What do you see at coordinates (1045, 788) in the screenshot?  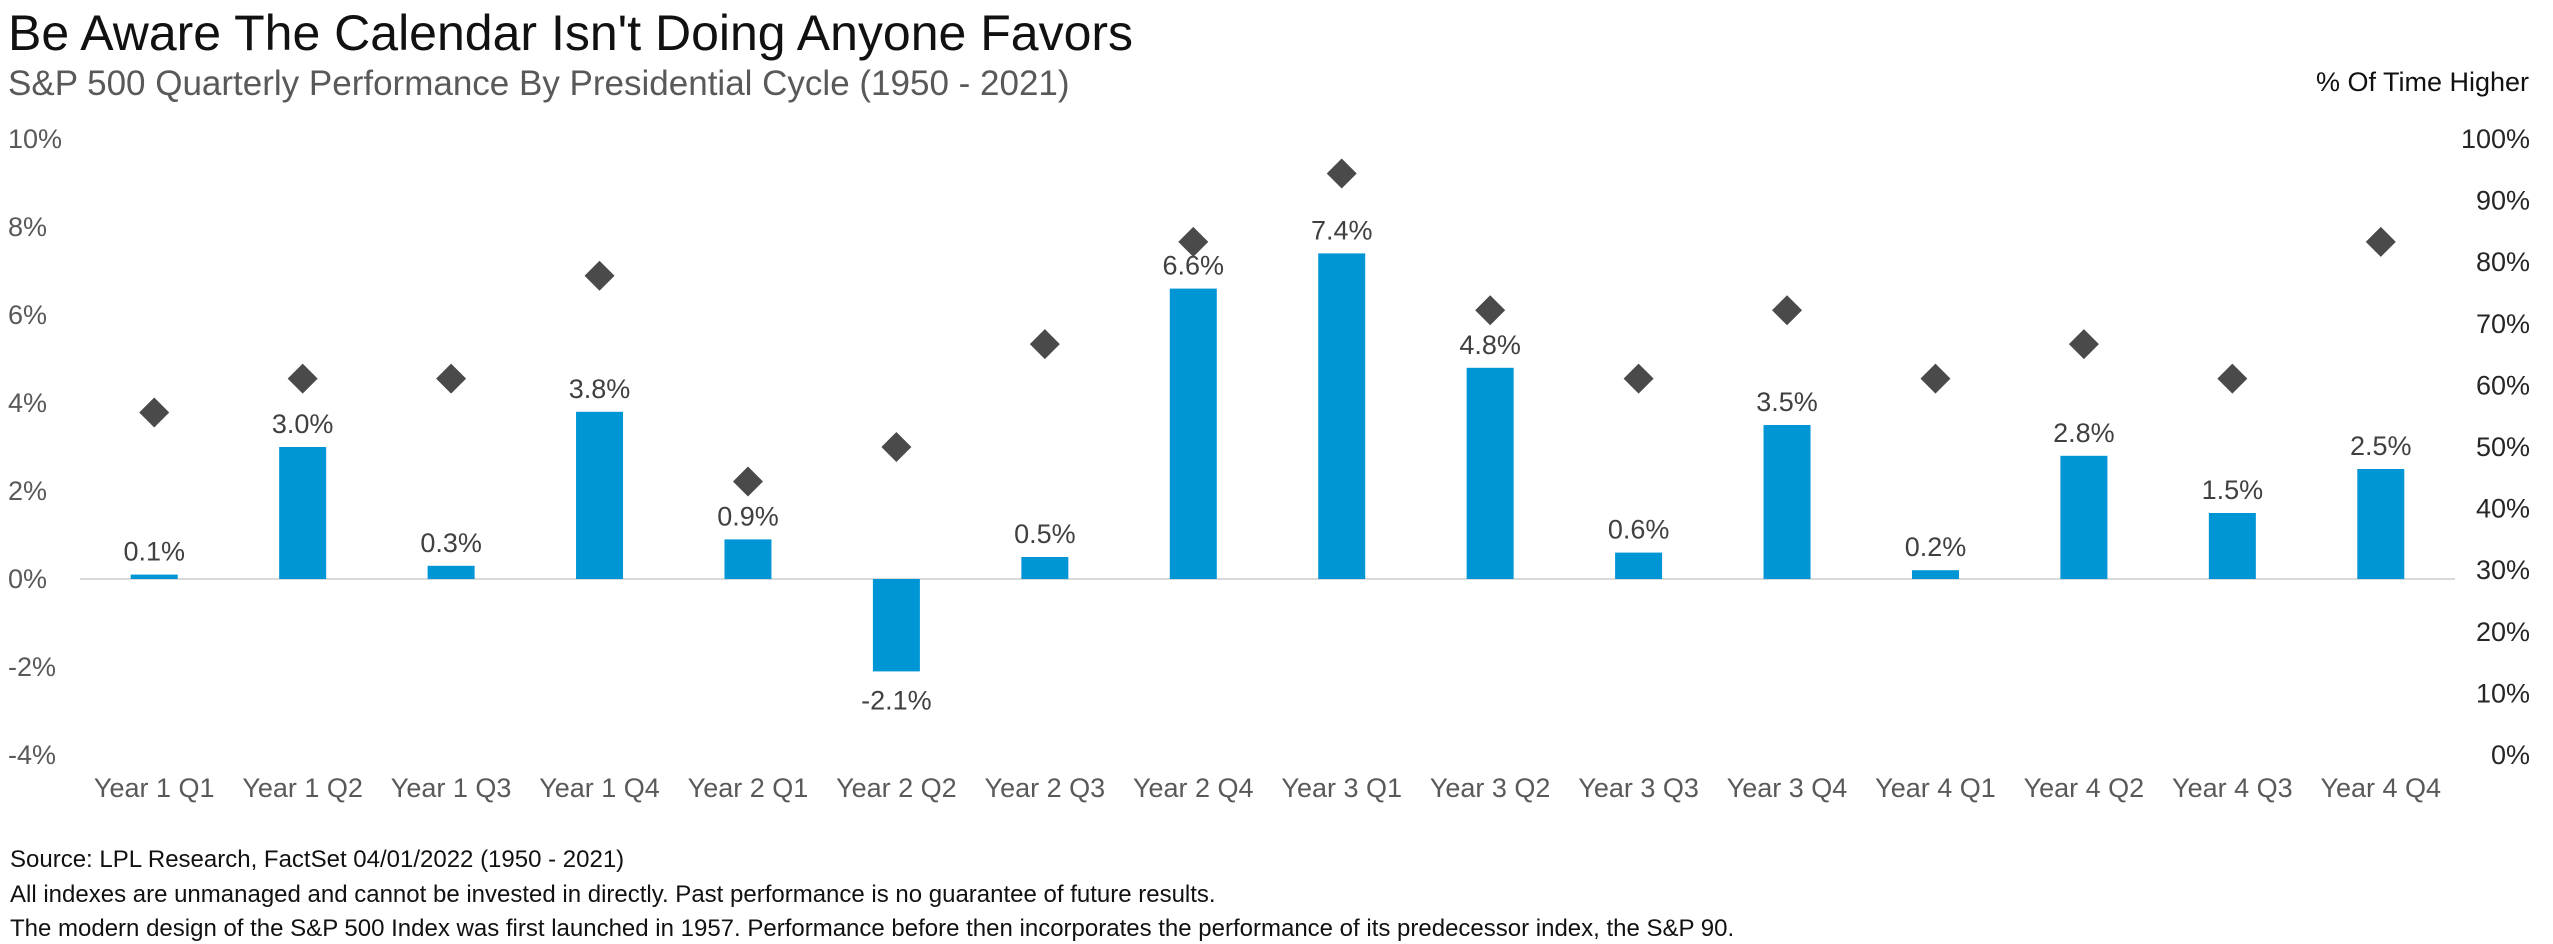 I see `x-axis-tick-label: Year 2 Q3` at bounding box center [1045, 788].